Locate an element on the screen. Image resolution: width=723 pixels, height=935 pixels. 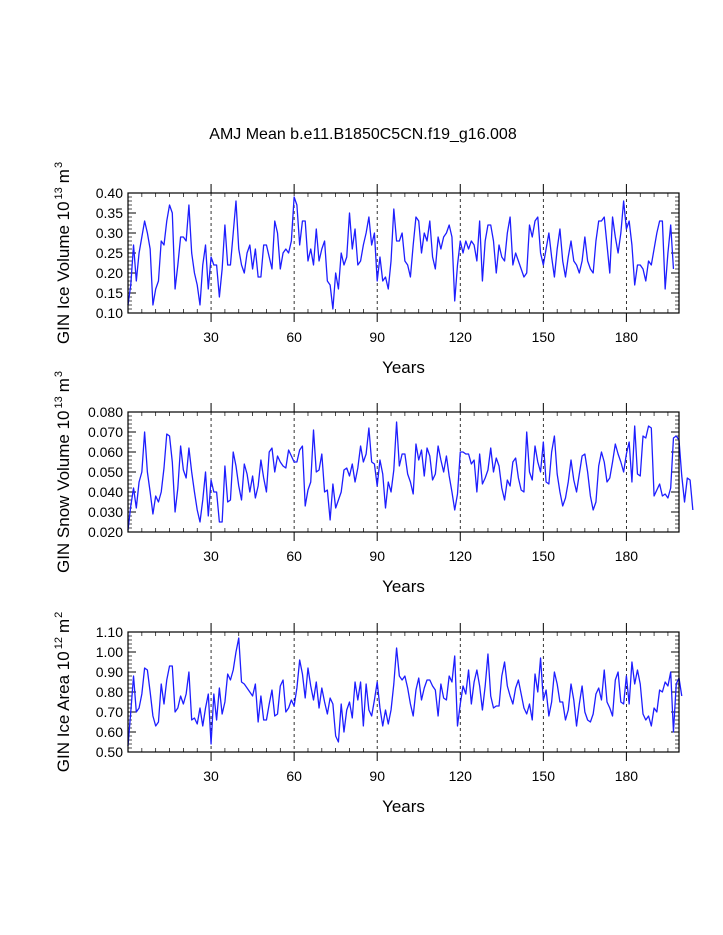
ice-area-y-tick-label: 0.50 is located at coordinates (109, 752).